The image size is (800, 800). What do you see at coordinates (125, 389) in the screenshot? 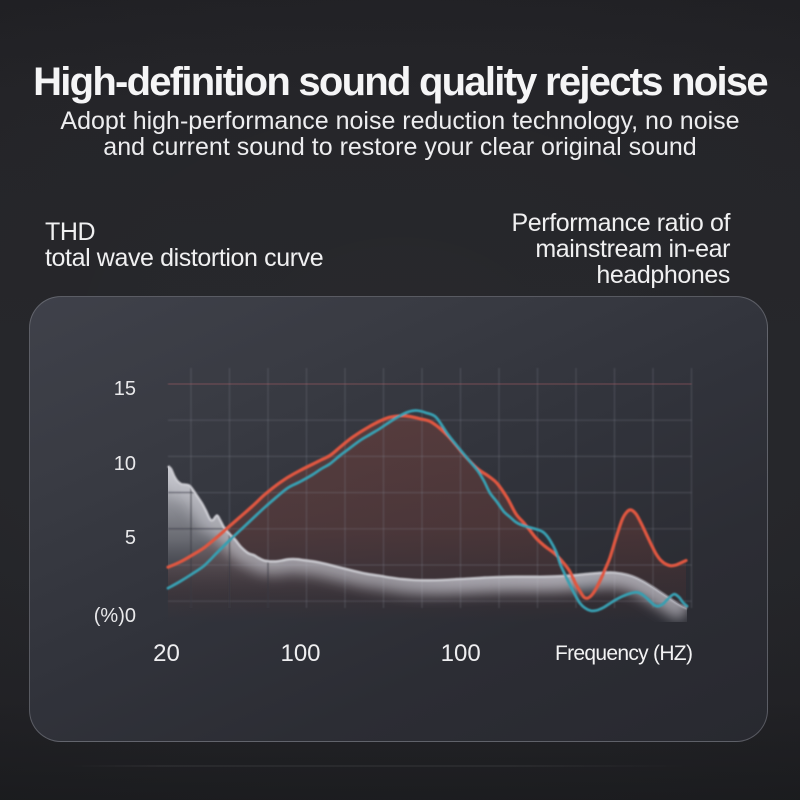
I see `svg-text: 15` at bounding box center [125, 389].